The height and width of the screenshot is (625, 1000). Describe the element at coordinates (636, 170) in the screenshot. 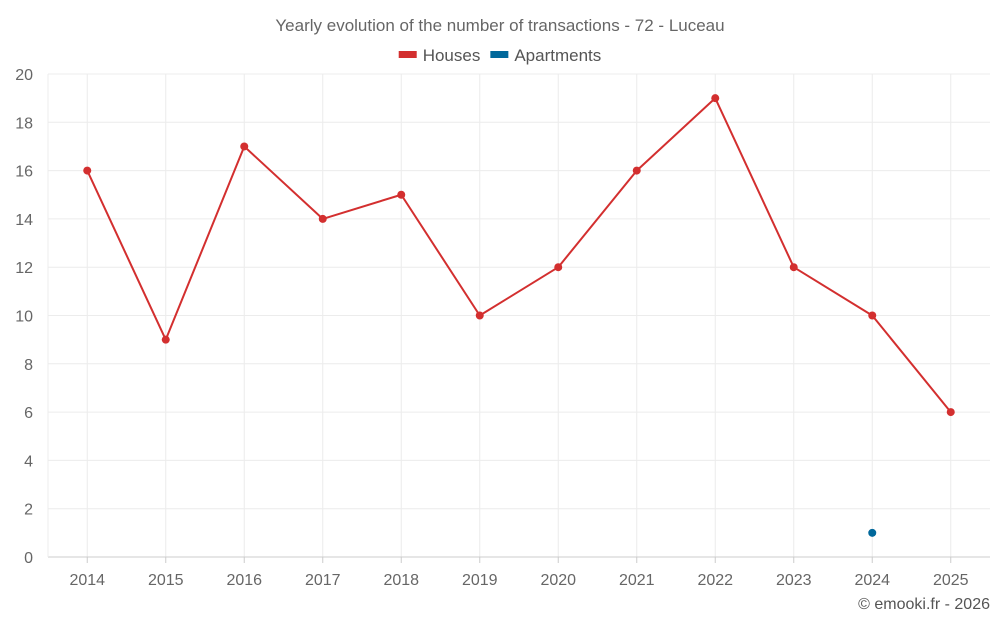

I see `data-point-houses-2021` at that location.